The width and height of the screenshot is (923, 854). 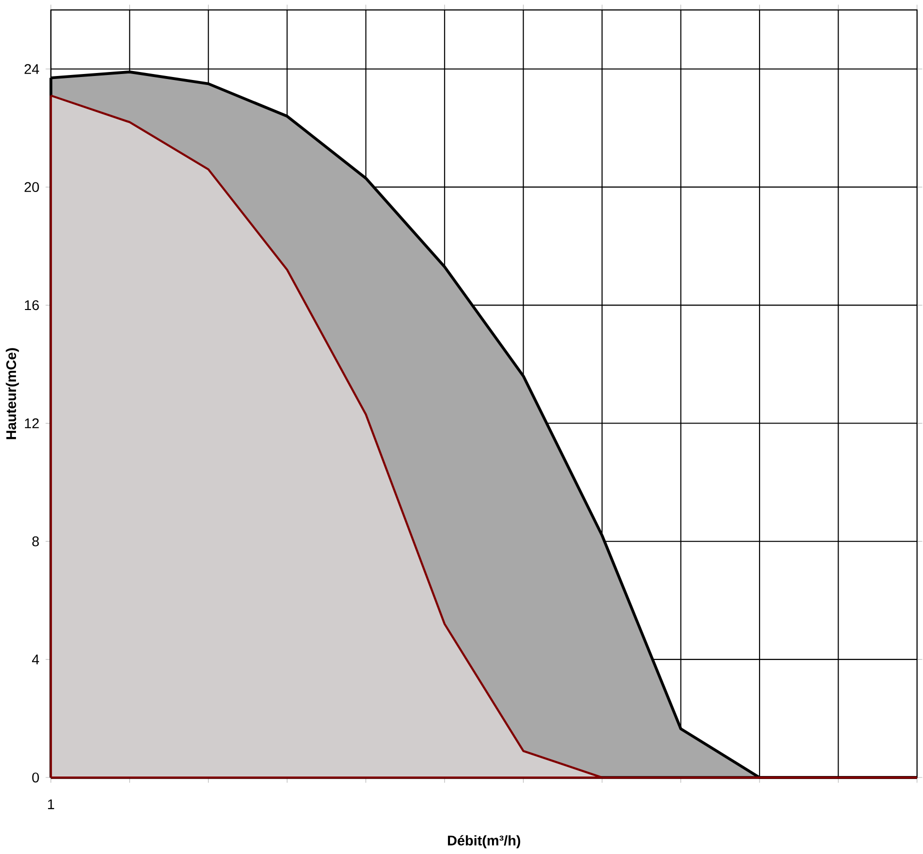 What do you see at coordinates (51, 804) in the screenshot?
I see `x-tick-label: 1` at bounding box center [51, 804].